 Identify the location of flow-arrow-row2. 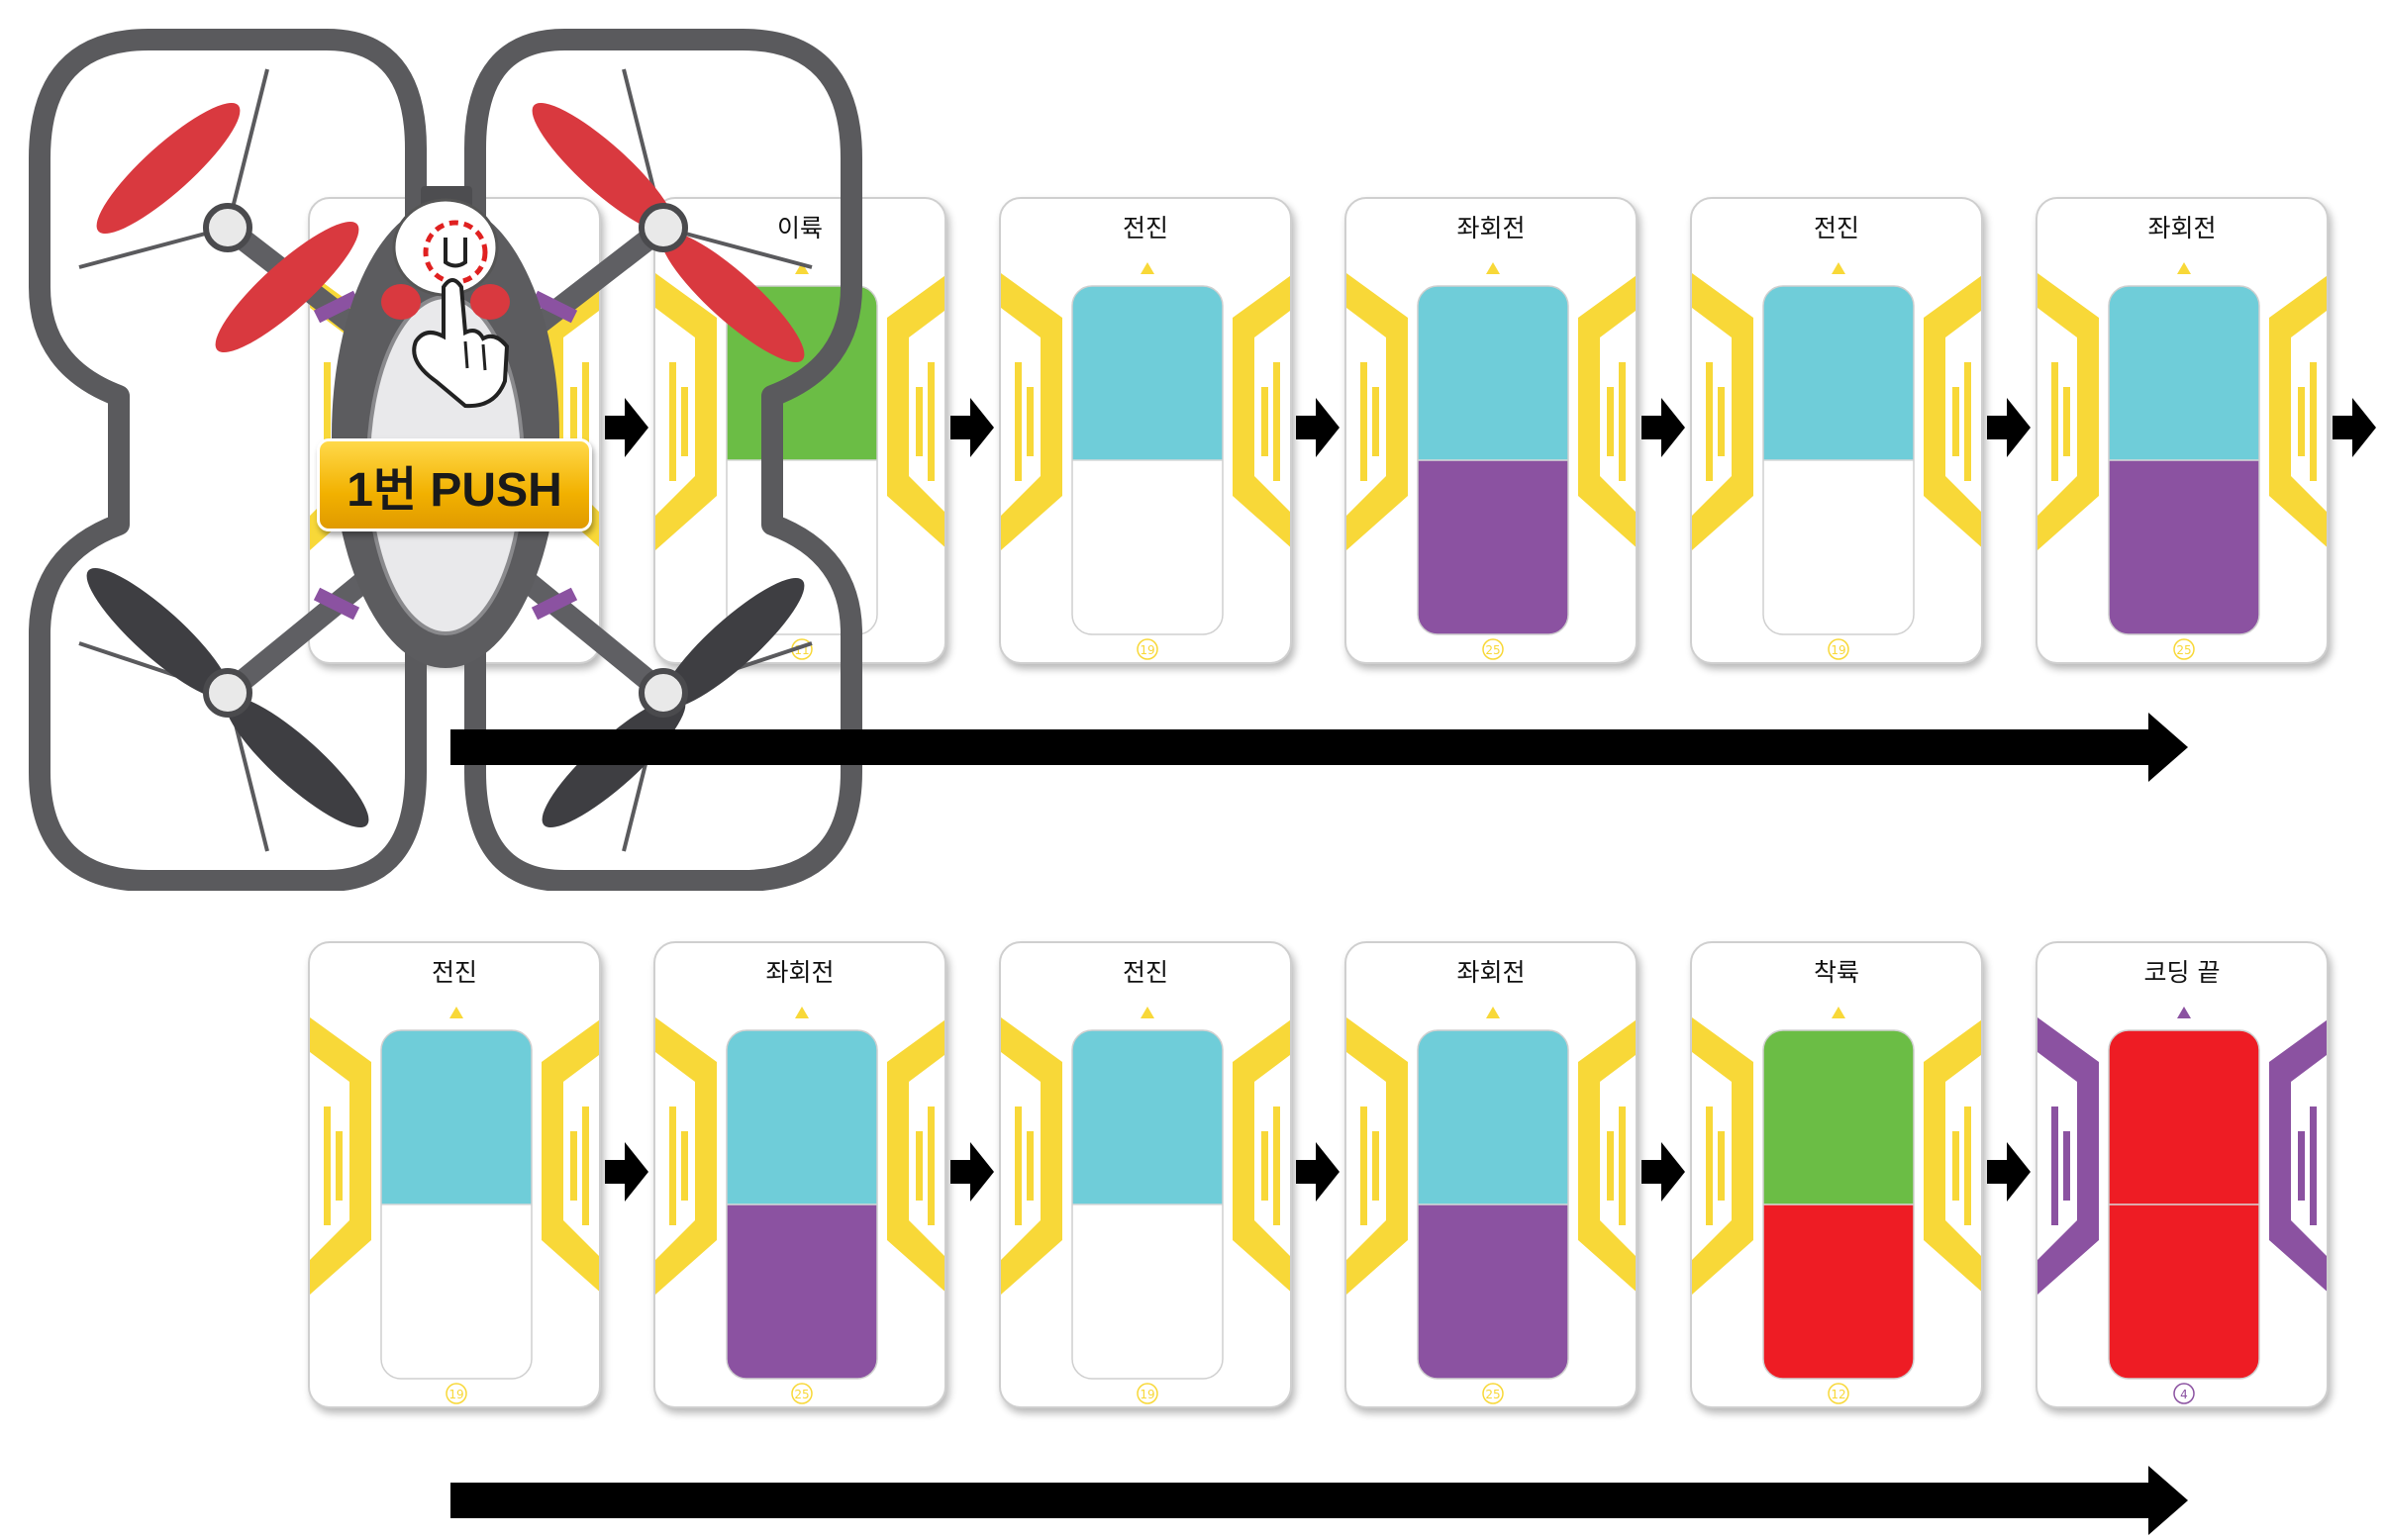
(1319, 1500).